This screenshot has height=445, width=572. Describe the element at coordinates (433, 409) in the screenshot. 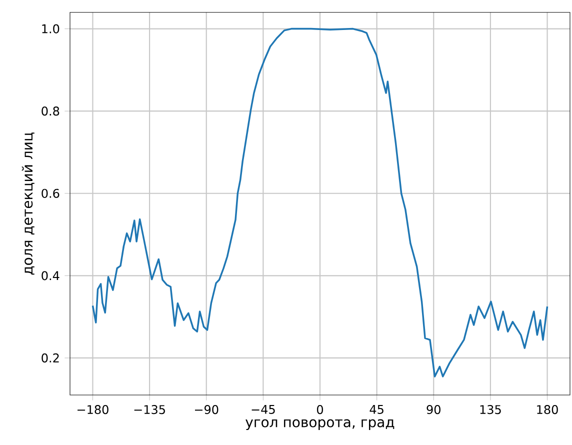

I see `x-tick-label: 90` at that location.